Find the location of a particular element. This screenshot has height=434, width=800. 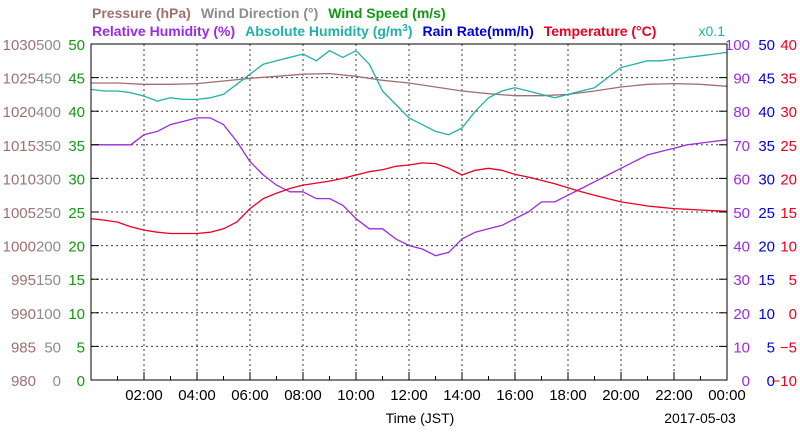

y-tick-label-pressure: 995 is located at coordinates (23, 280).